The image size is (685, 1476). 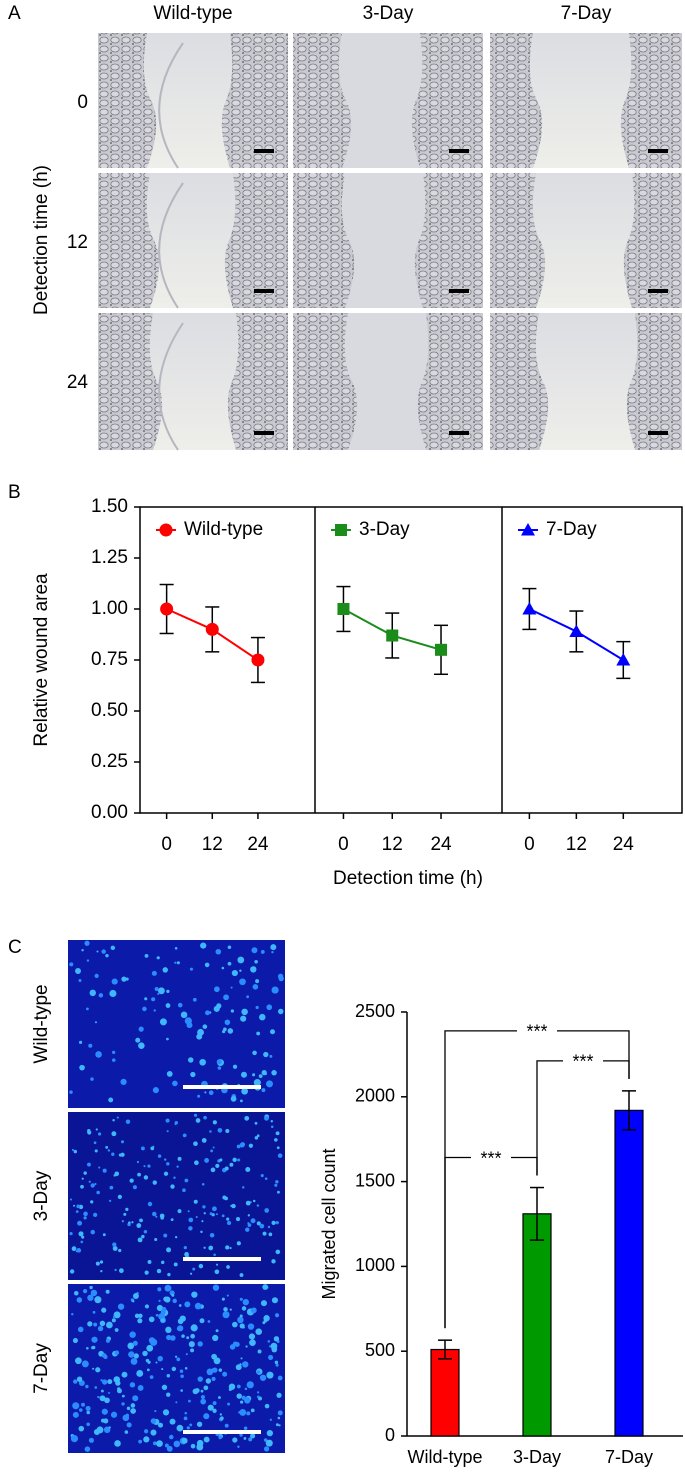 What do you see at coordinates (41, 1023) in the screenshot?
I see `row-label: Wild-type` at bounding box center [41, 1023].